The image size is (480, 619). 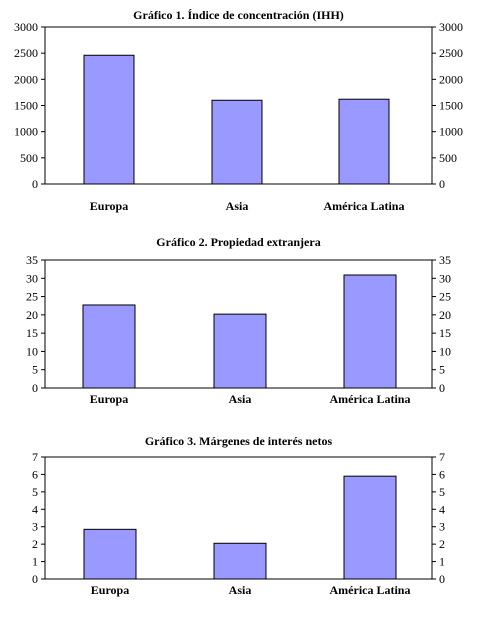 What do you see at coordinates (35, 457) in the screenshot?
I see `chart-3-ytick-label-left: 7` at bounding box center [35, 457].